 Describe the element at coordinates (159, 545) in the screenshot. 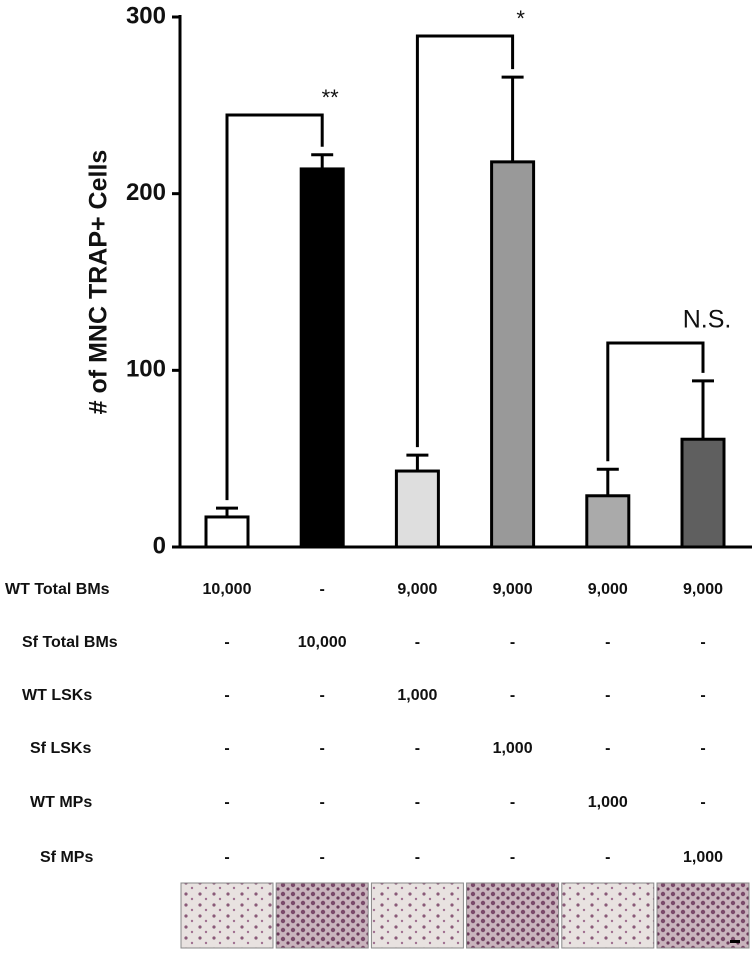

I see `y-tick-label: 0` at that location.